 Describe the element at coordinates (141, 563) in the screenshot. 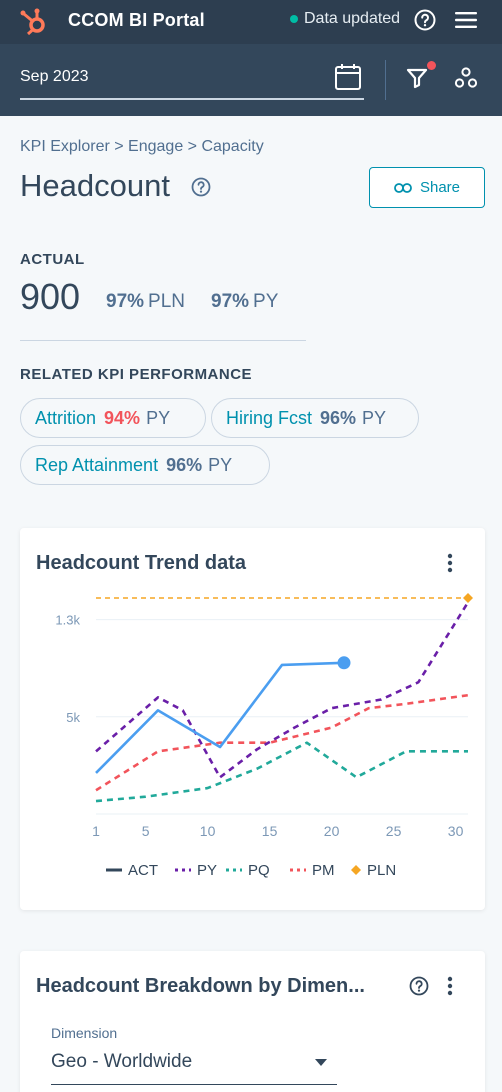

I see `card-title: Headcount Trend data` at that location.